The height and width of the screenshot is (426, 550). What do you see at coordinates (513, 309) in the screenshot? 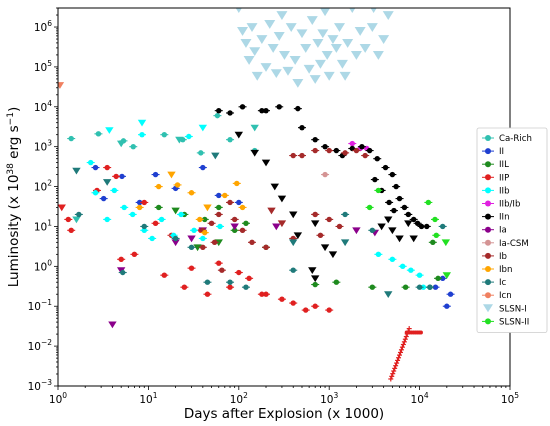
I see `legend-label: SLSN-I` at bounding box center [513, 309].